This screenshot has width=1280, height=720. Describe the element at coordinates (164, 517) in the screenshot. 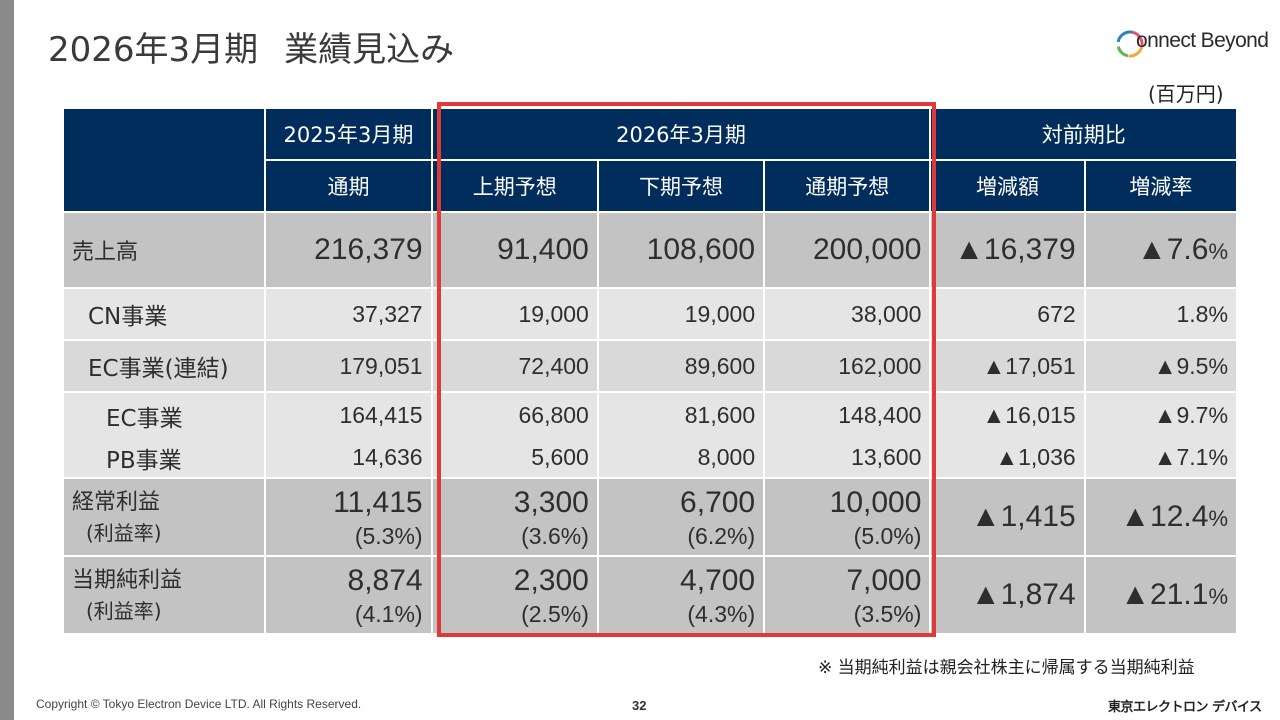

I see `row-label: 経常利益 (利益率)` at that location.